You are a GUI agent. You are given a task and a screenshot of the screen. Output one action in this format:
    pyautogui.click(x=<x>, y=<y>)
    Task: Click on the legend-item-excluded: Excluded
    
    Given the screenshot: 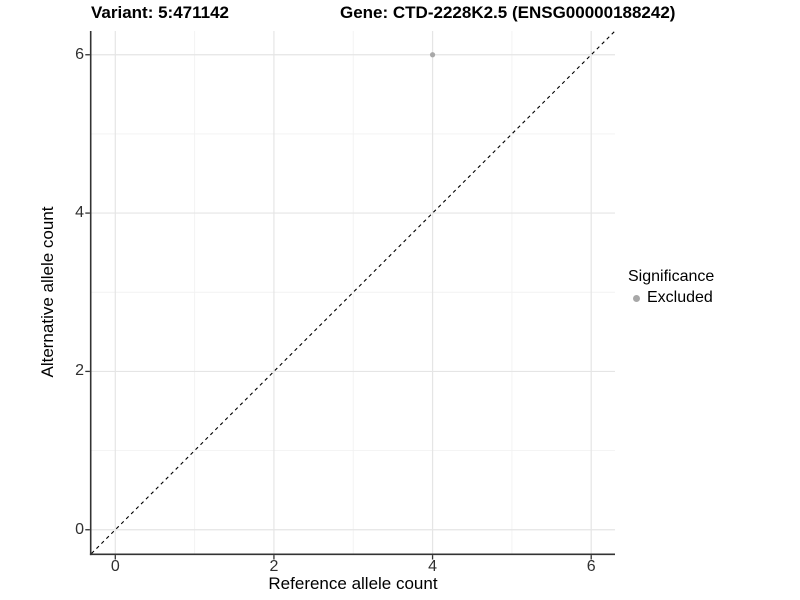 What is the action you would take?
    pyautogui.click(x=671, y=298)
    